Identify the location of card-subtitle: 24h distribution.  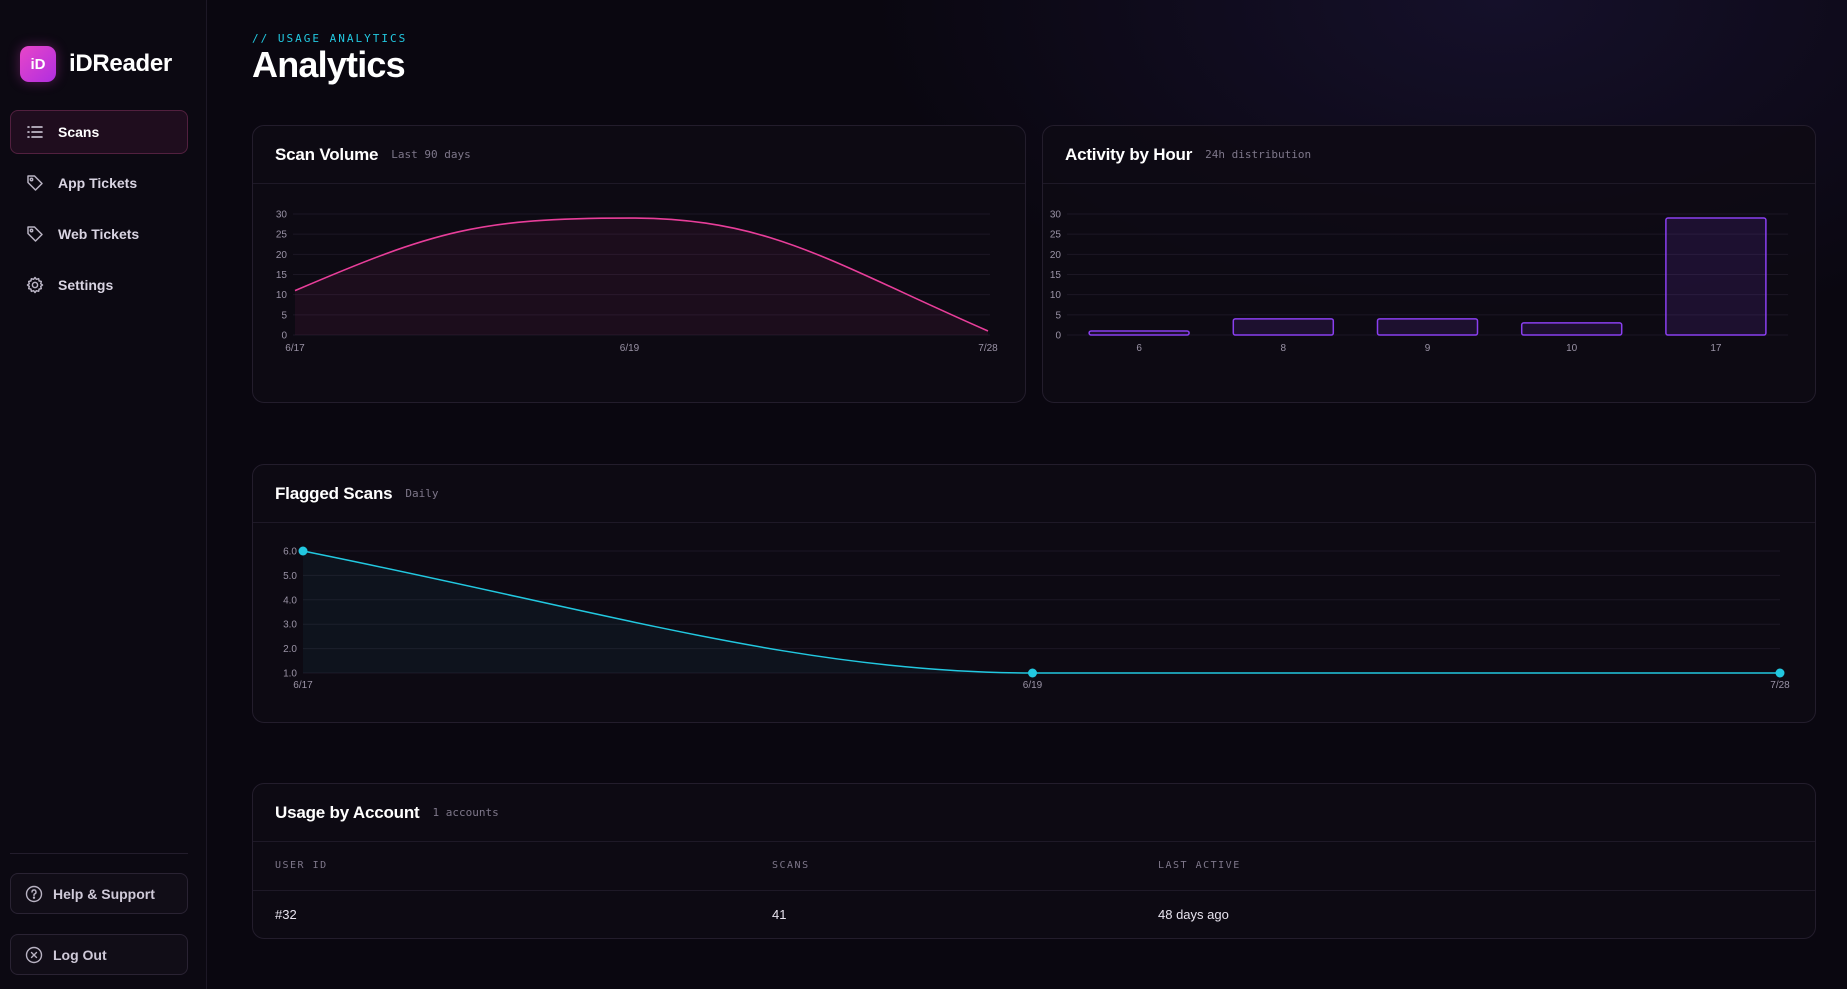
(1258, 154).